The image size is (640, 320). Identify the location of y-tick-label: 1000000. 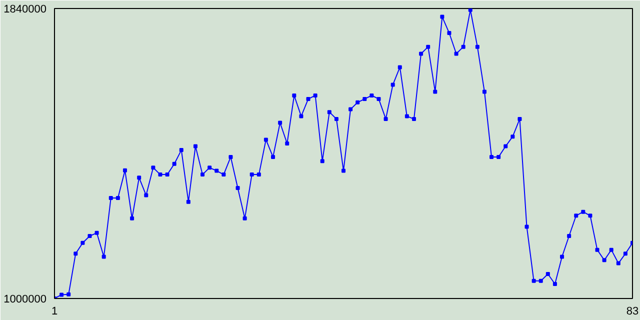
(25, 300).